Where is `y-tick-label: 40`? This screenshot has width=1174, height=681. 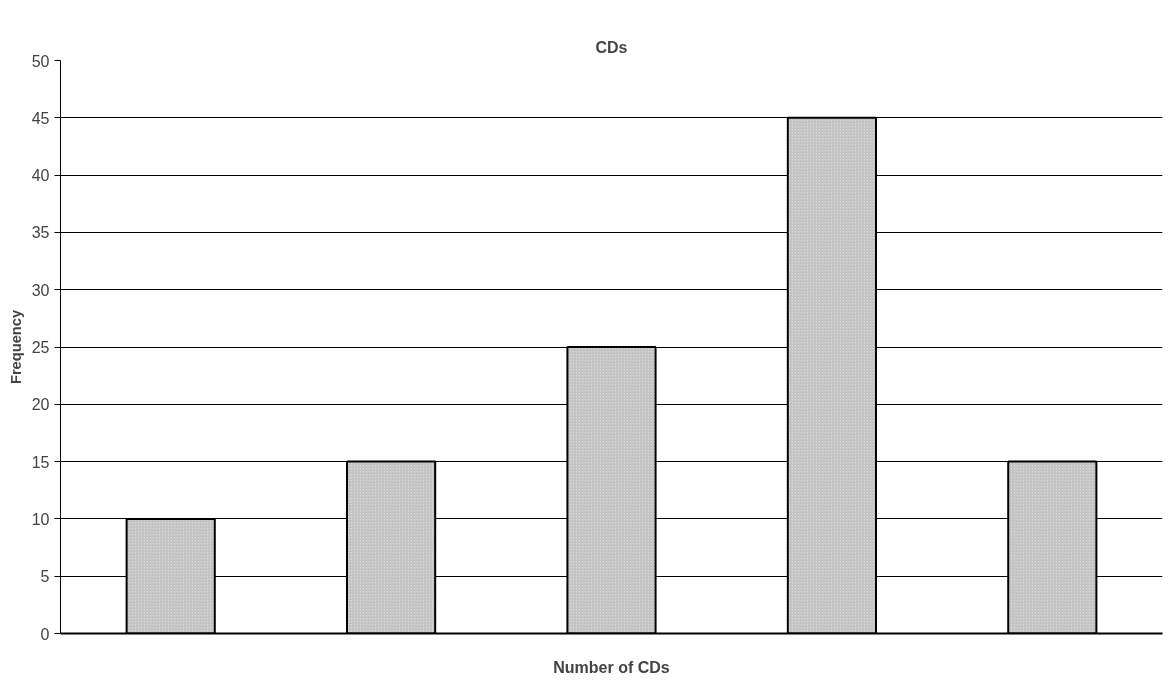 y-tick-label: 40 is located at coordinates (40, 176).